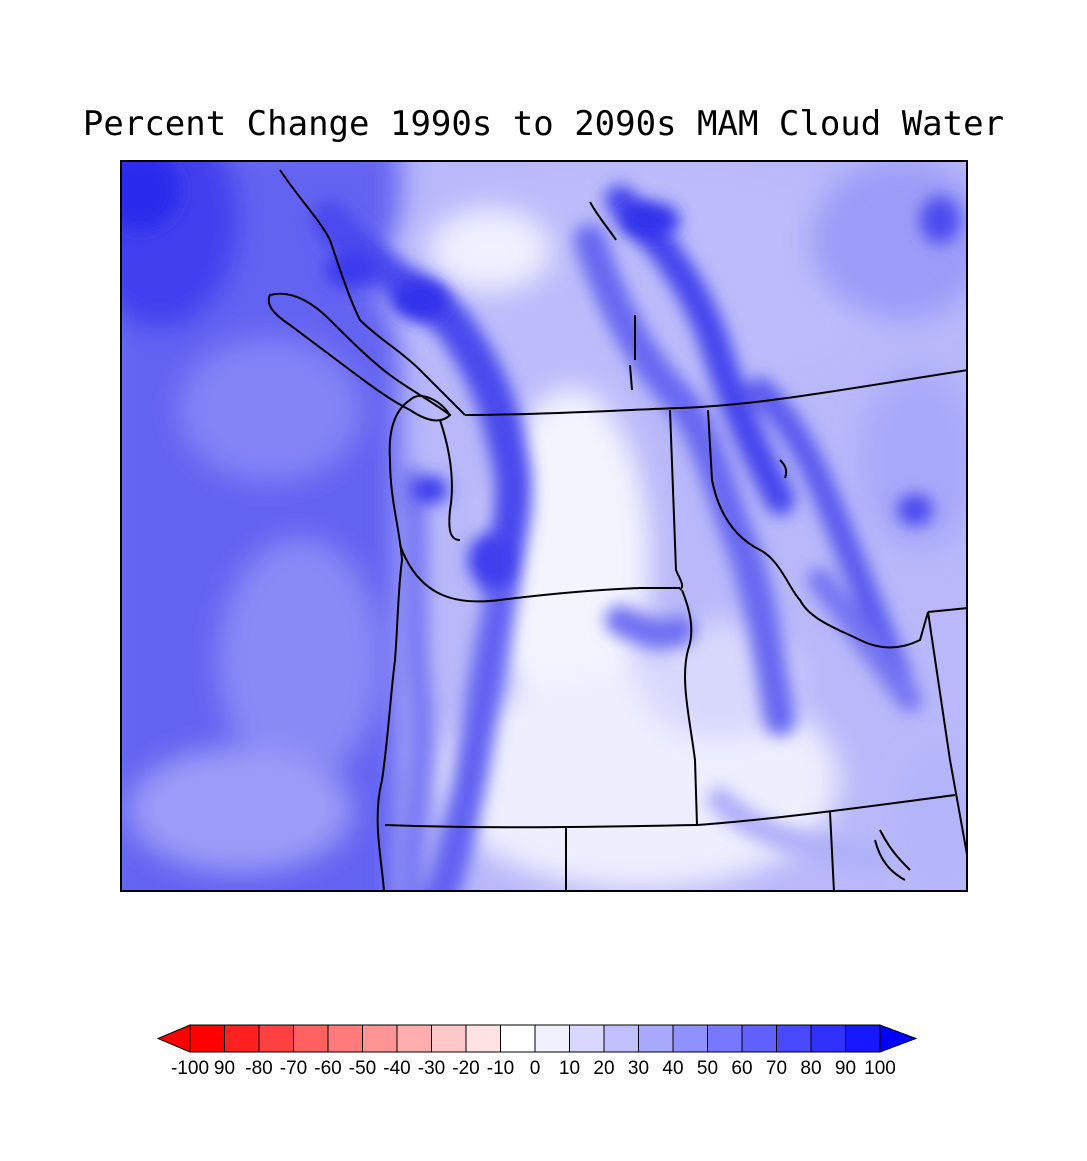 The width and height of the screenshot is (1087, 1161). What do you see at coordinates (672, 1068) in the screenshot?
I see `colorbar-tick-label: 40` at bounding box center [672, 1068].